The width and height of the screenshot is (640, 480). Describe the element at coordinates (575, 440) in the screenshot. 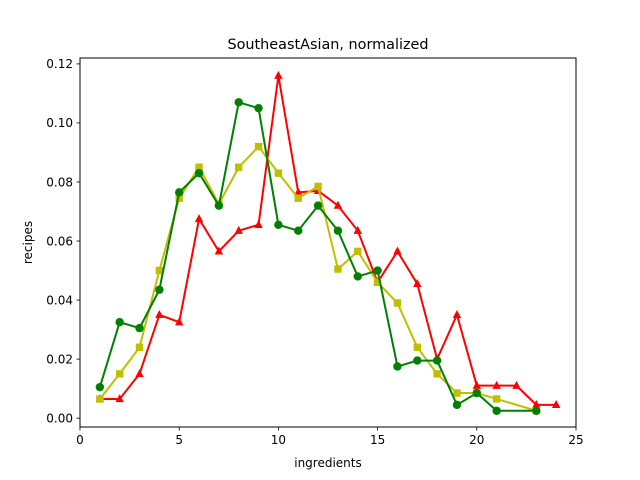

I see `x-tick-label: 25` at that location.